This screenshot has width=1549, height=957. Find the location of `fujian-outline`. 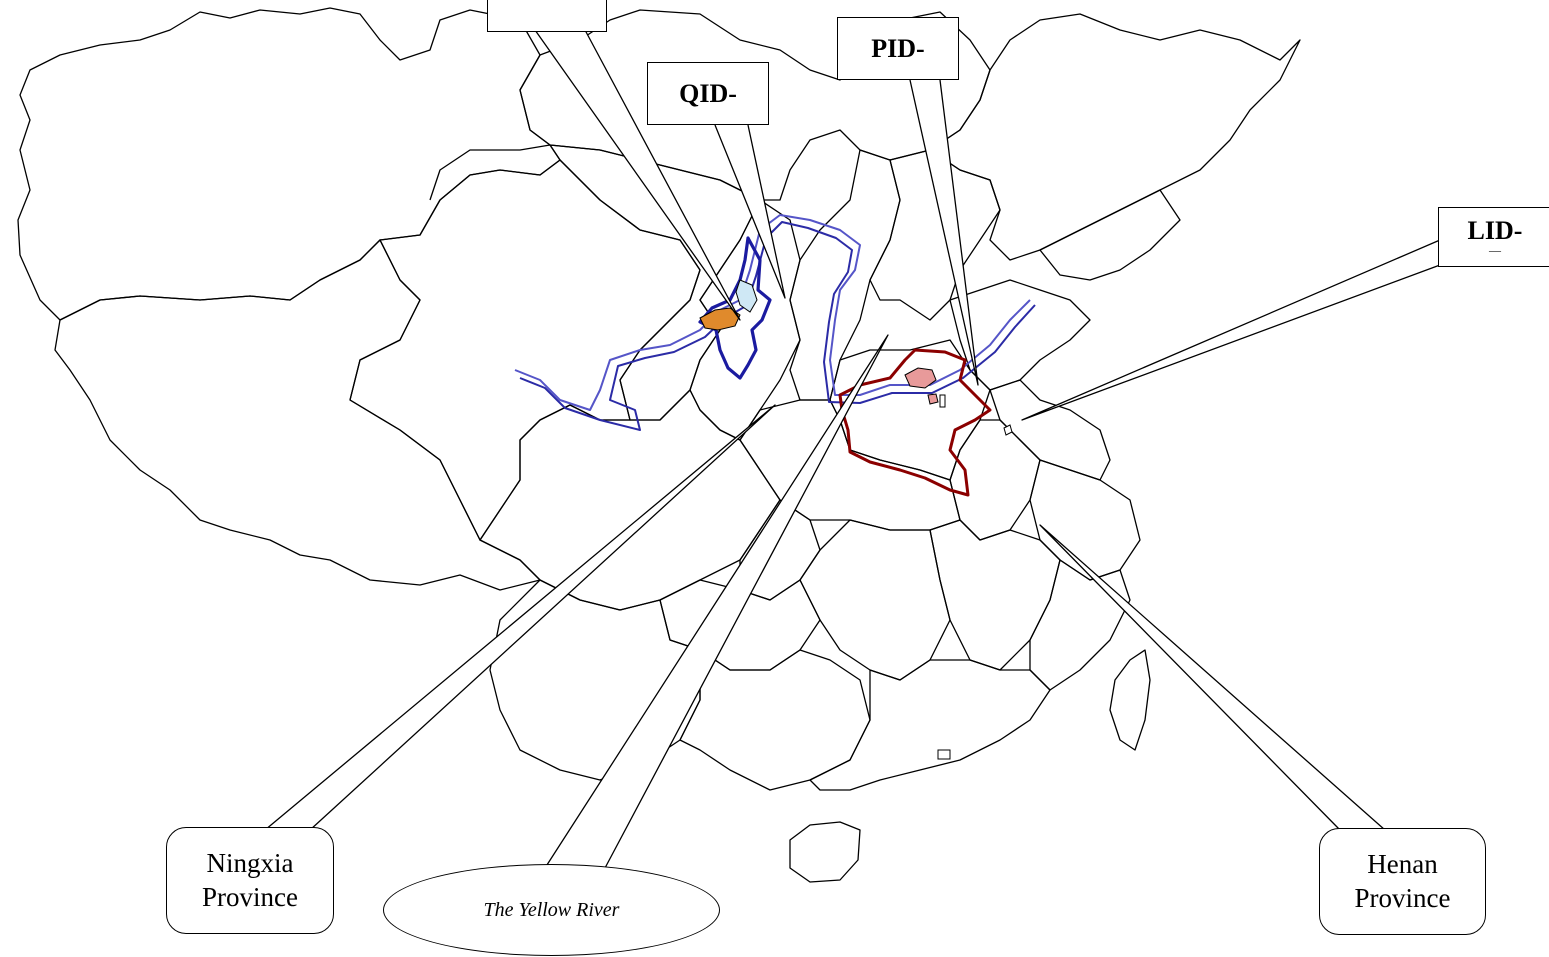

fujian-outline is located at coordinates (1080, 625).